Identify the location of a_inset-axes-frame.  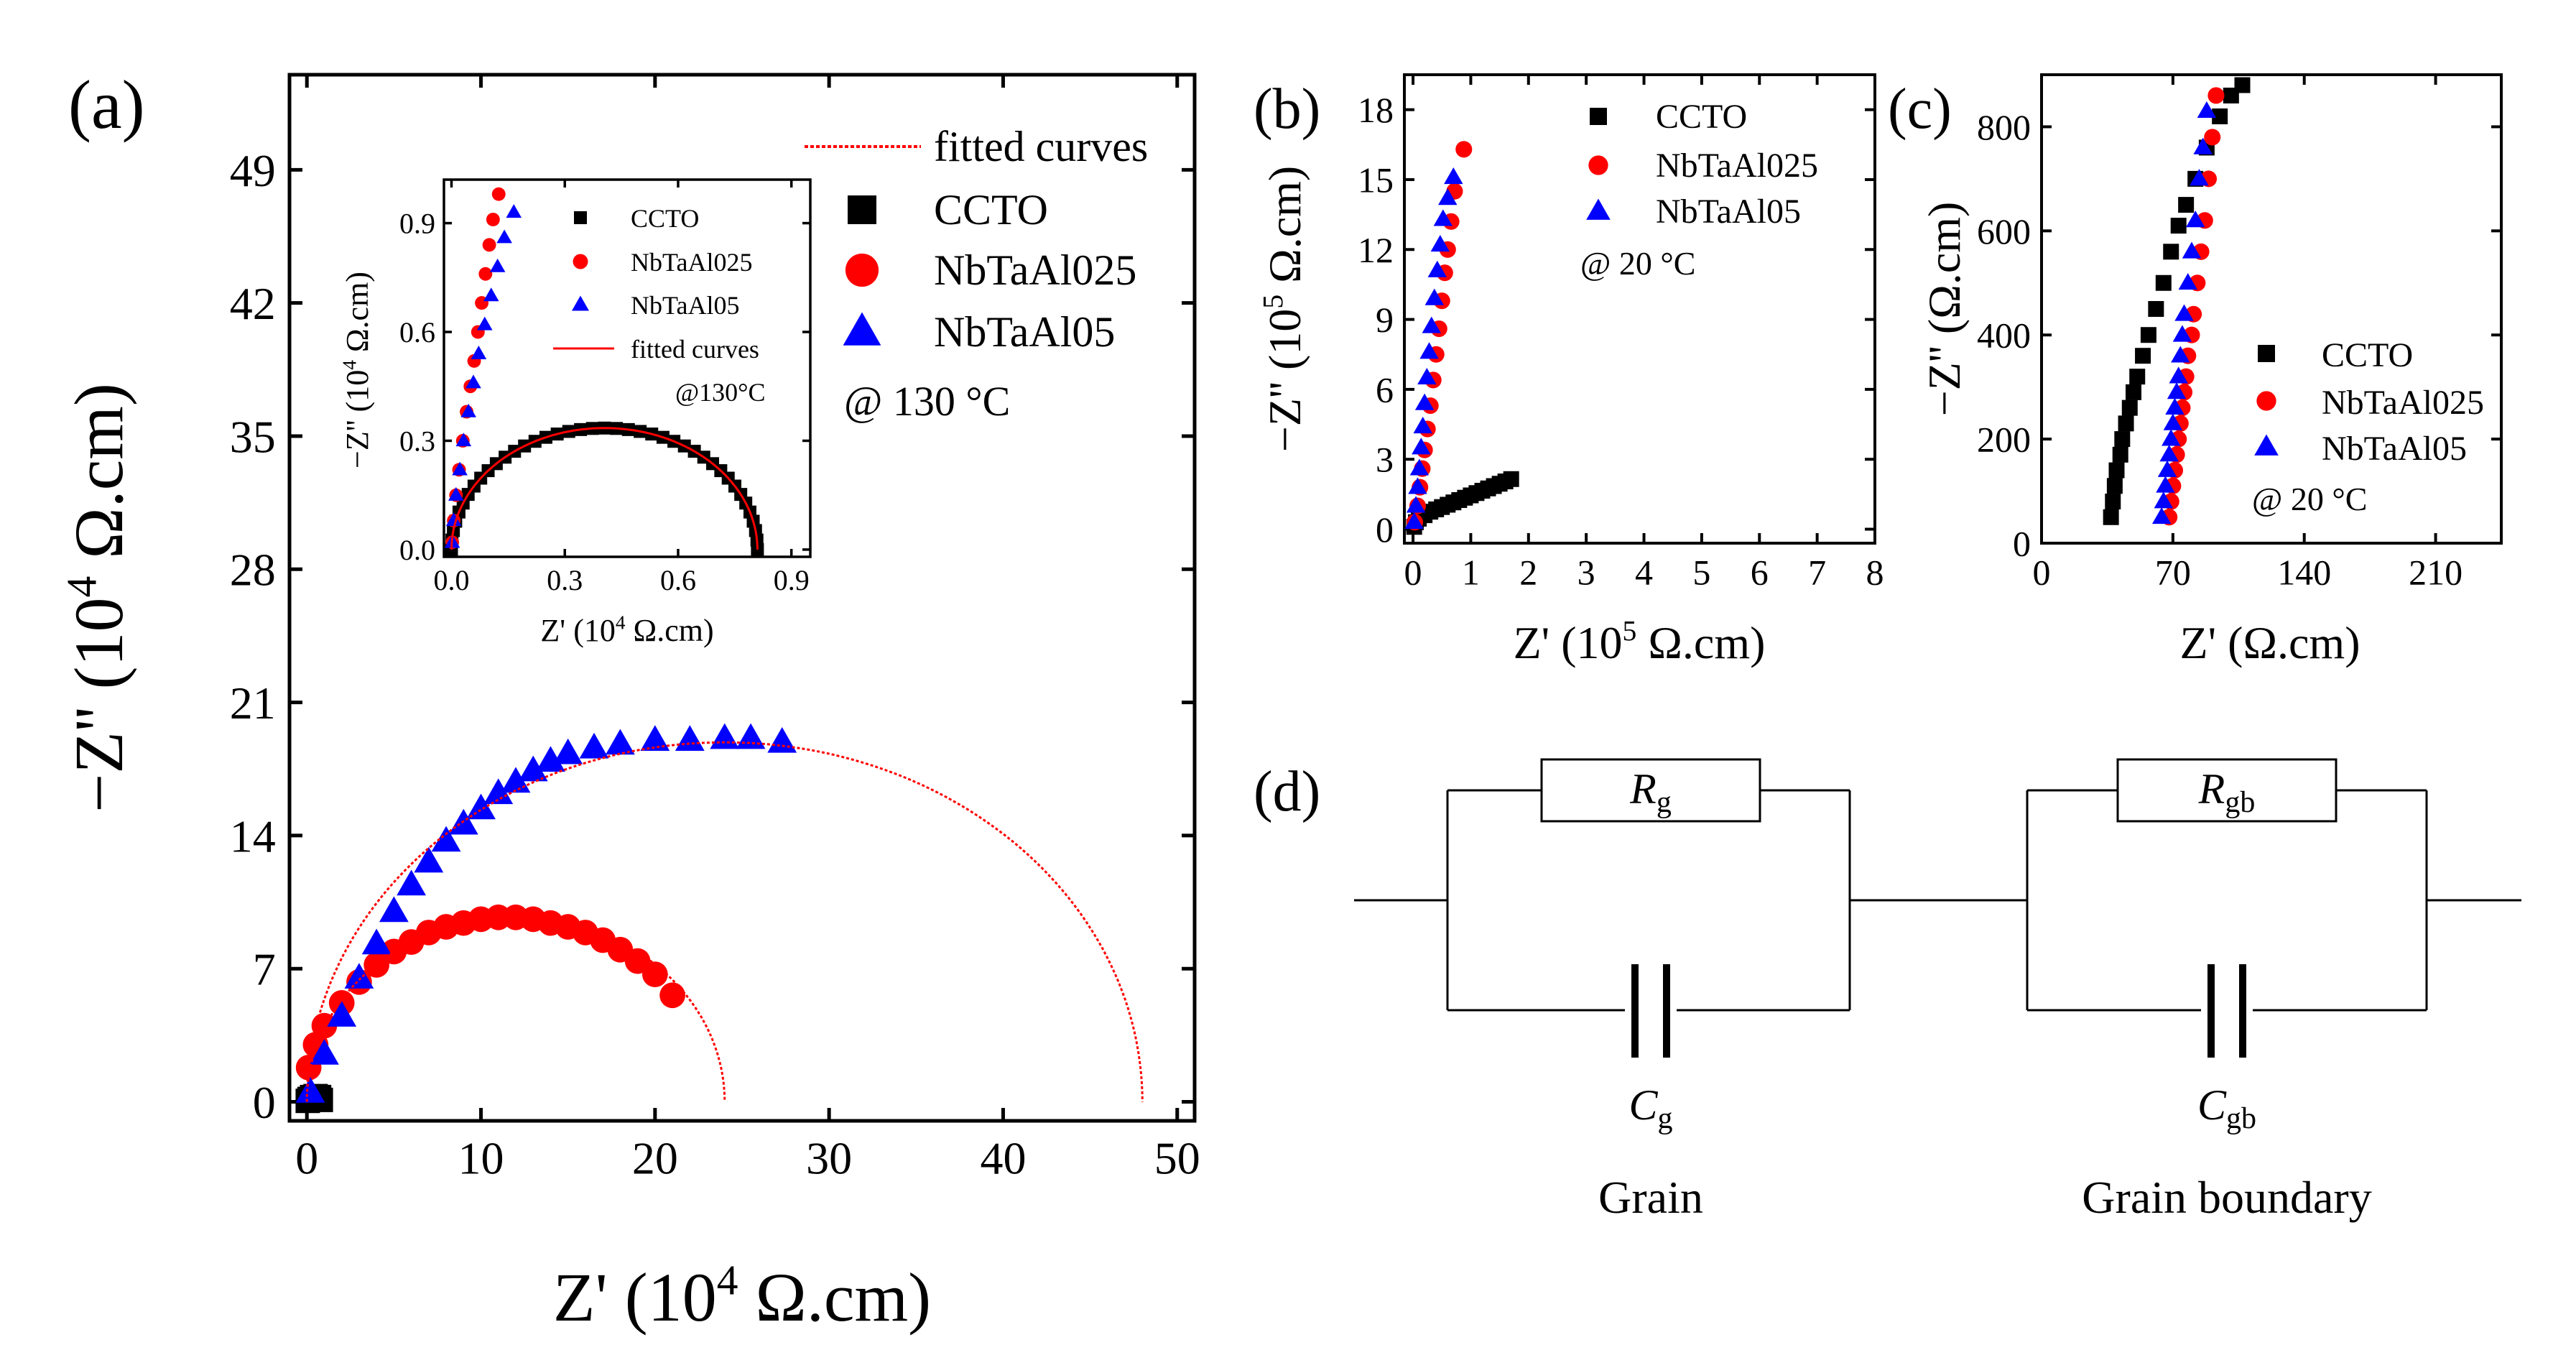
(627, 368).